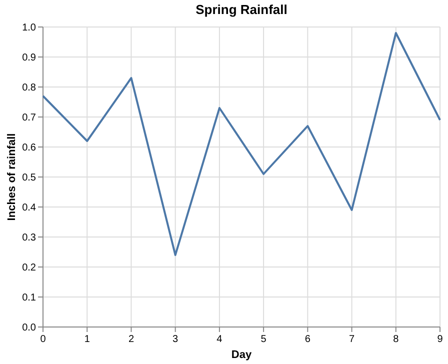 Image resolution: width=448 pixels, height=364 pixels. Describe the element at coordinates (43, 339) in the screenshot. I see `x-tick-label: 0` at that location.